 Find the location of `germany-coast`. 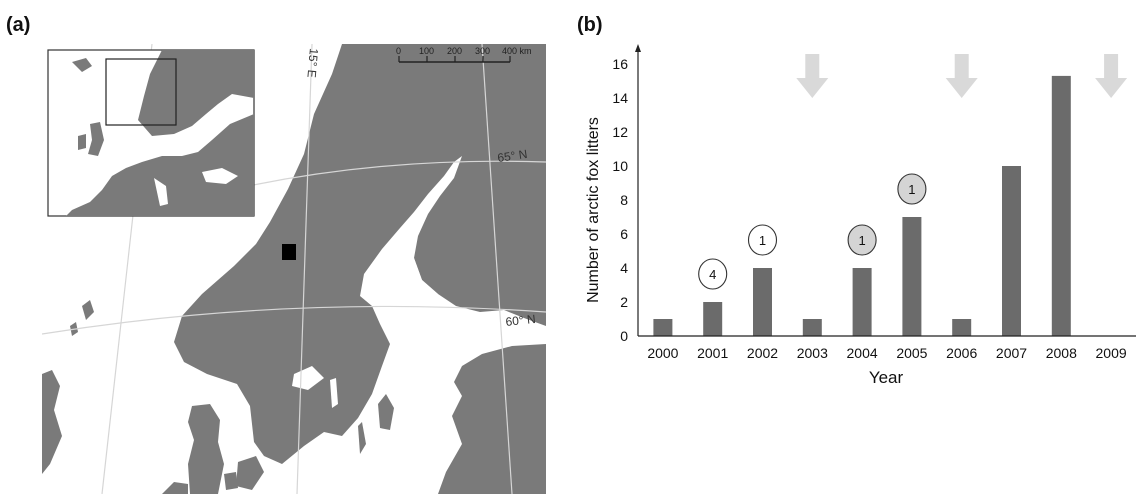

germany-coast is located at coordinates (175, 488).